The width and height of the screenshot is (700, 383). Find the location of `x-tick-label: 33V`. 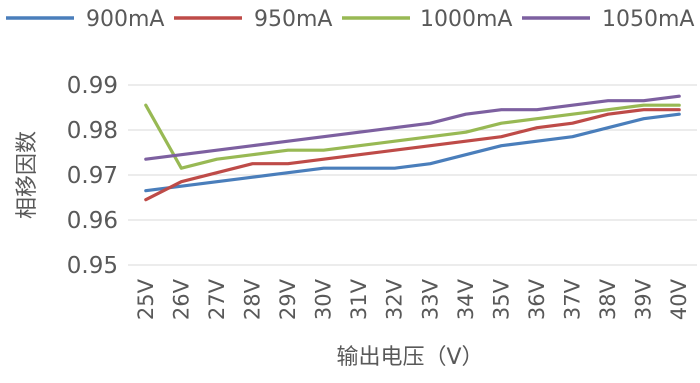

x-tick-label: 33V is located at coordinates (430, 299).